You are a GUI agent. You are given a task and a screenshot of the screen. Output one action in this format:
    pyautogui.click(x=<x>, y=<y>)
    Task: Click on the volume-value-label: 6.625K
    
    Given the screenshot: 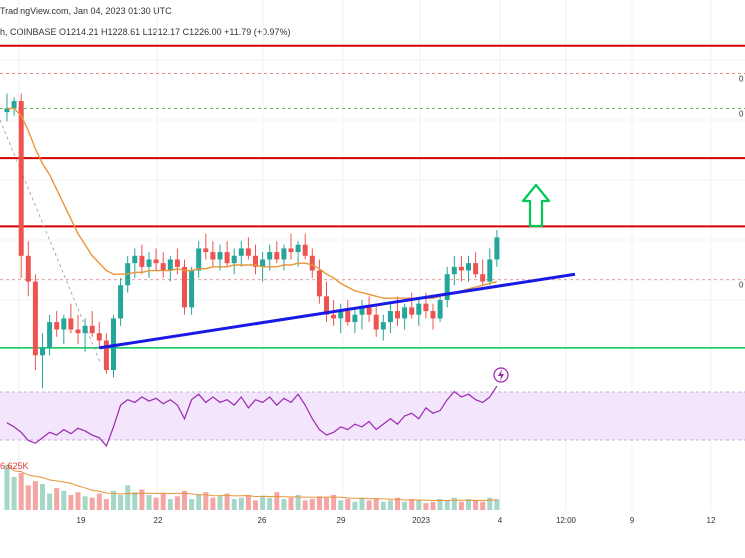 What is the action you would take?
    pyautogui.click(x=14, y=466)
    